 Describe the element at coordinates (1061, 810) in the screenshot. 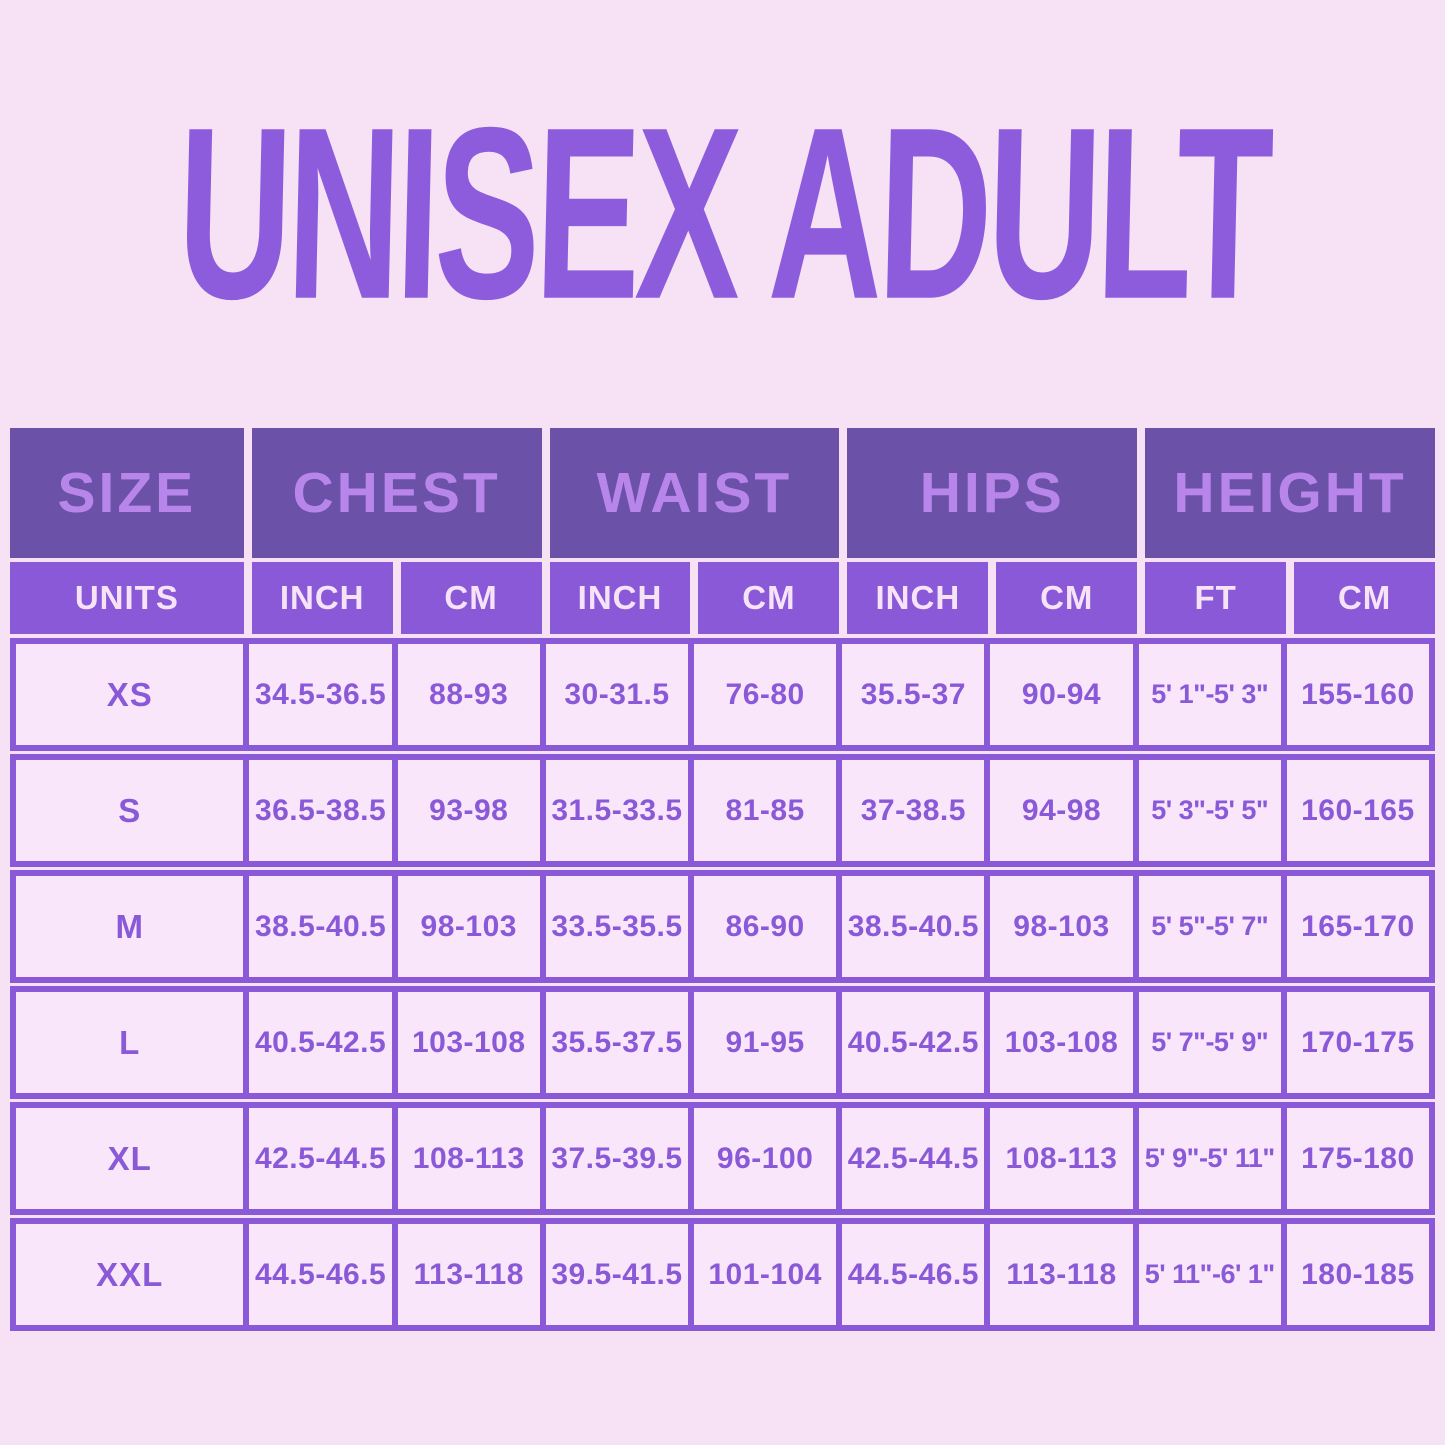

I see `hips-cm: 94-98` at that location.